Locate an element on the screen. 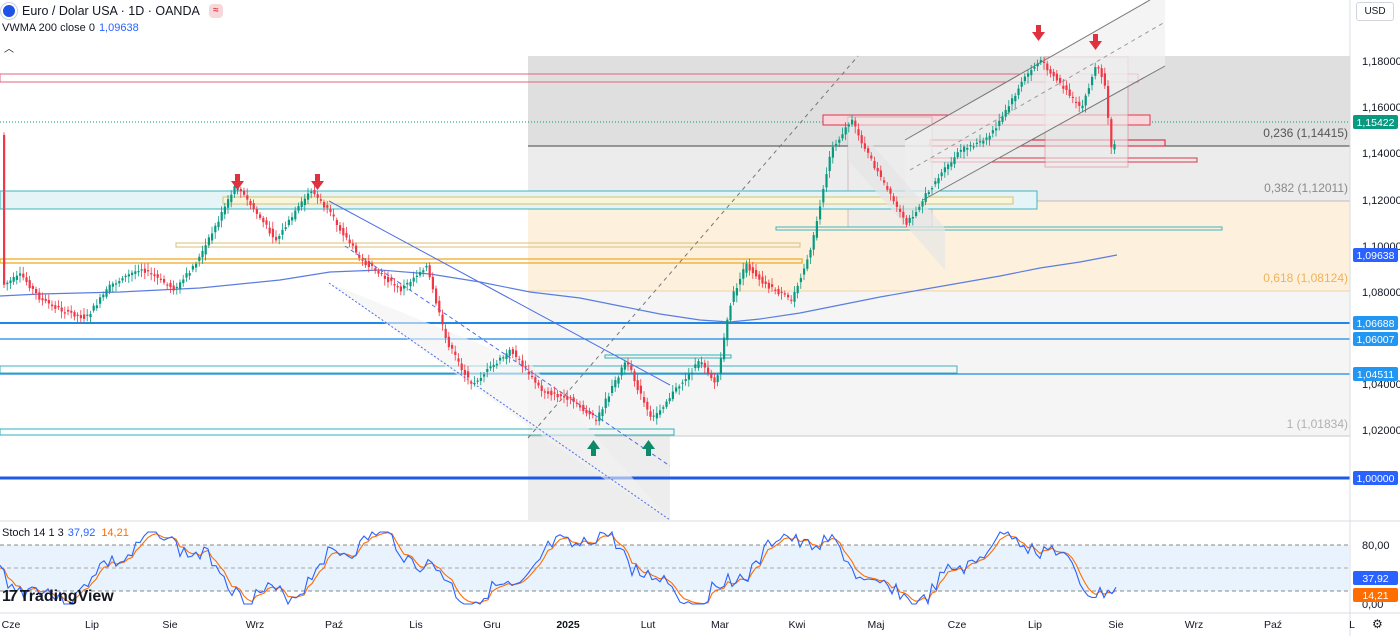 The image size is (1400, 636). tradingview-logo: 17 TradingView is located at coordinates (58, 597).